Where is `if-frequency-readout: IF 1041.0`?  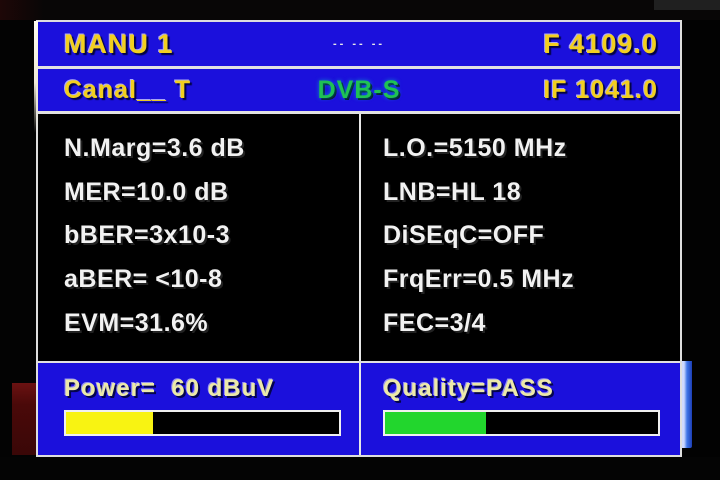
if-frequency-readout: IF 1041.0 is located at coordinates (600, 89).